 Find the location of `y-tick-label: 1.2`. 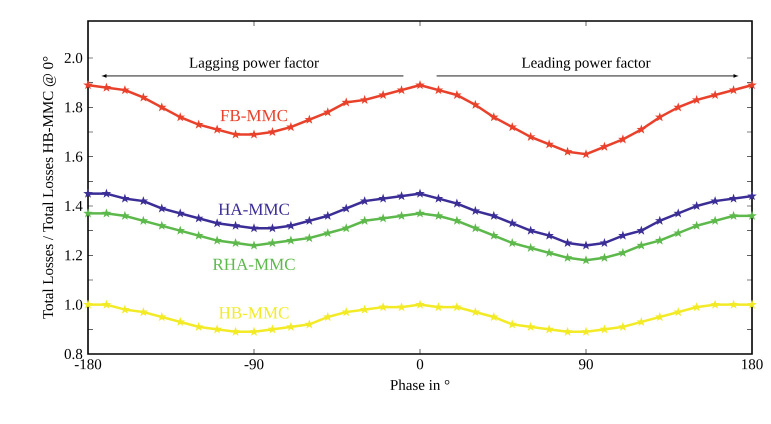

y-tick-label: 1.2 is located at coordinates (73, 255).